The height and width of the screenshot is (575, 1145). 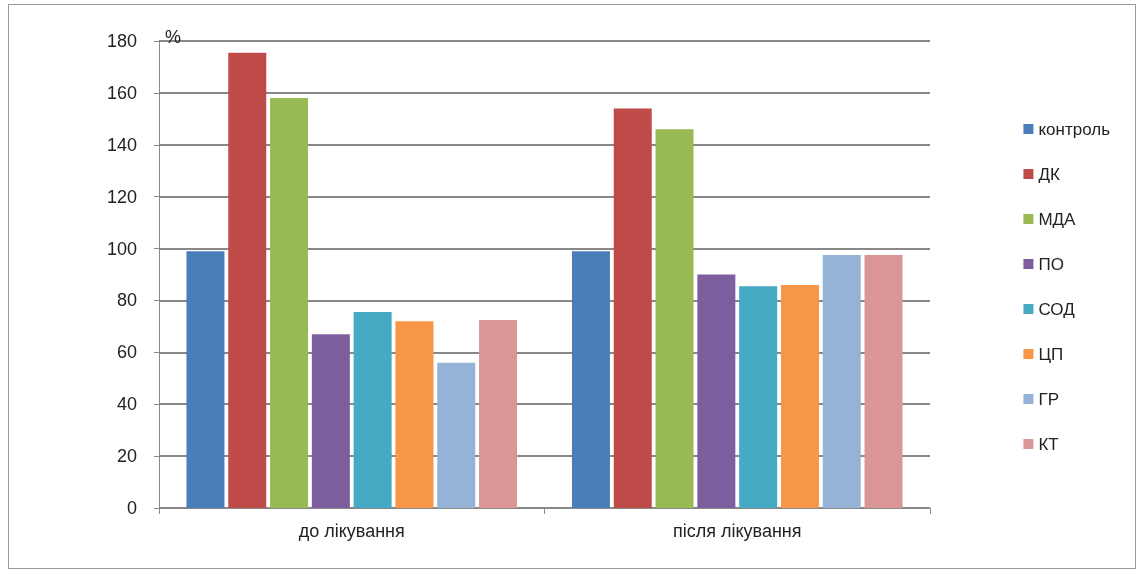 I want to click on y-tick-label: 100, so click(x=121, y=248).